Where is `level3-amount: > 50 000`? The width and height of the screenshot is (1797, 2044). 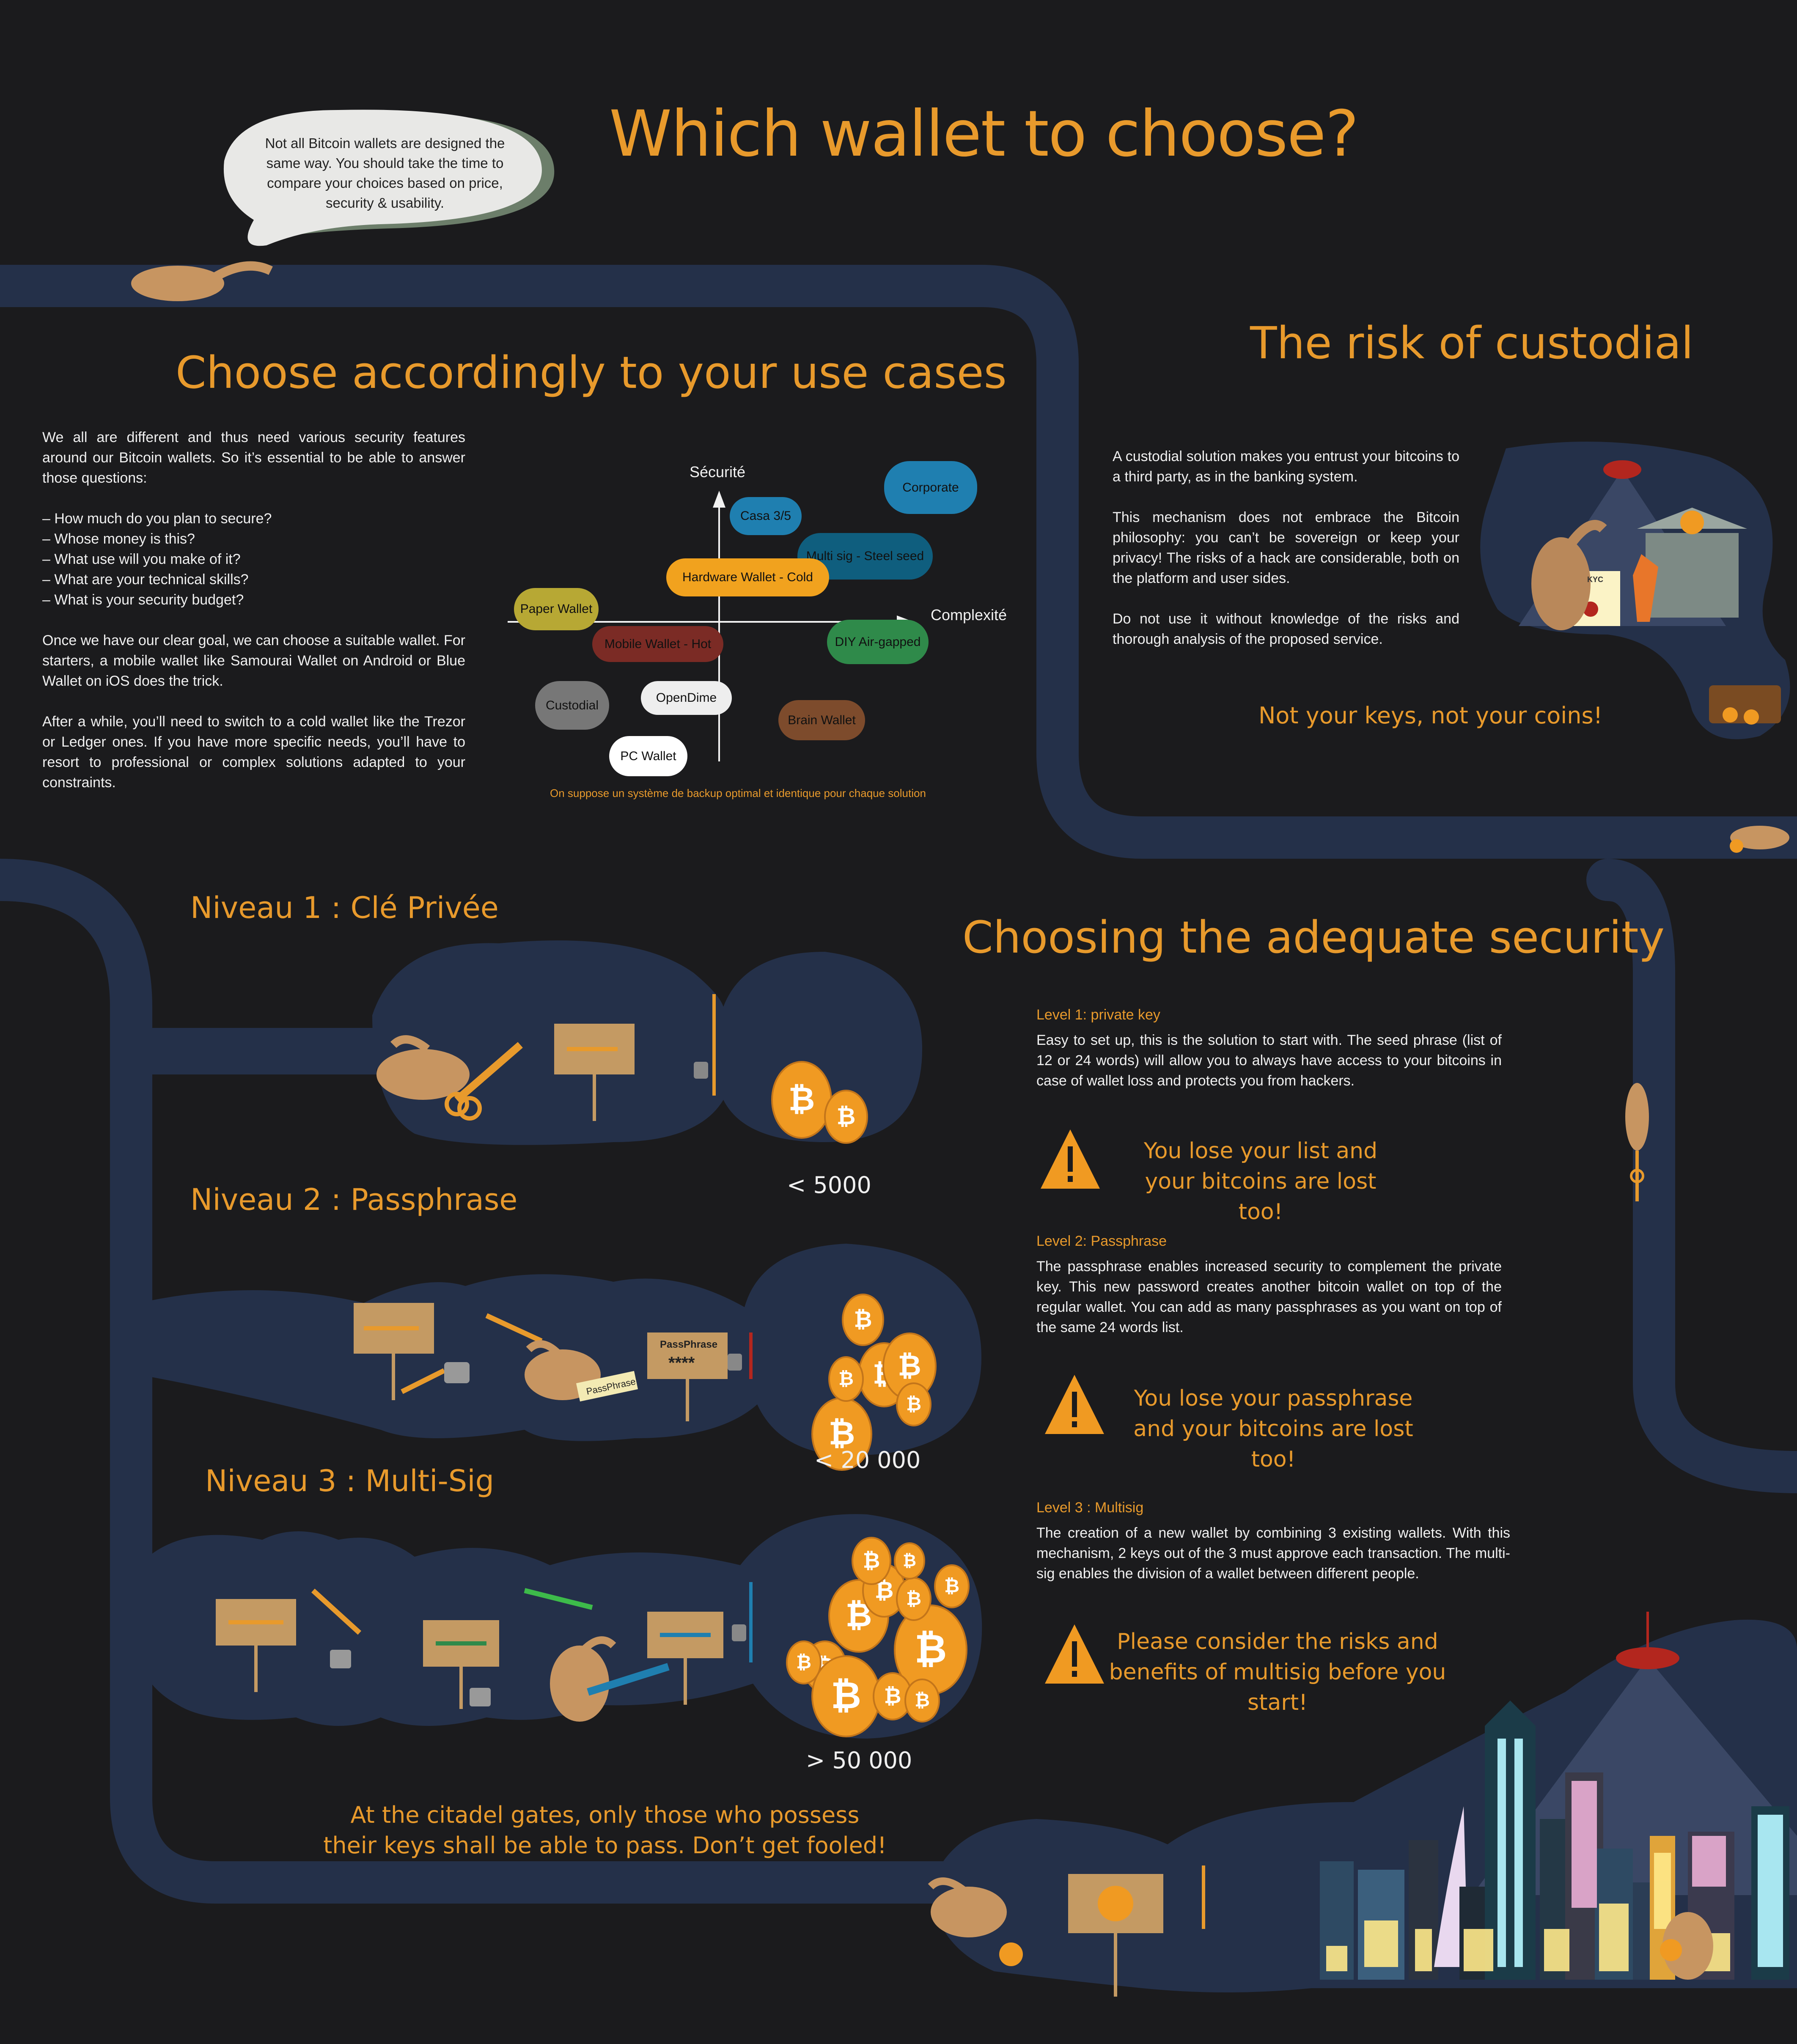 level3-amount: > 50 000 is located at coordinates (859, 1761).